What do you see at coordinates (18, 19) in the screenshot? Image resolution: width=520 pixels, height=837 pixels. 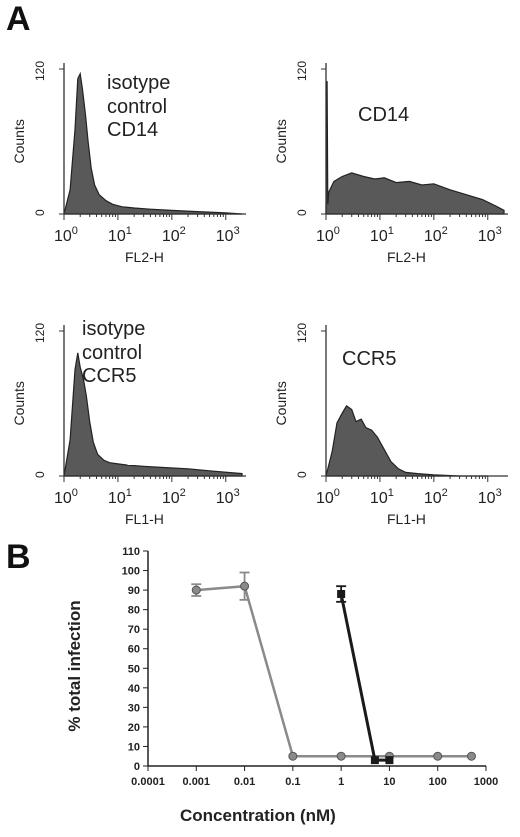 I see `panel-a-letter: A` at bounding box center [18, 19].